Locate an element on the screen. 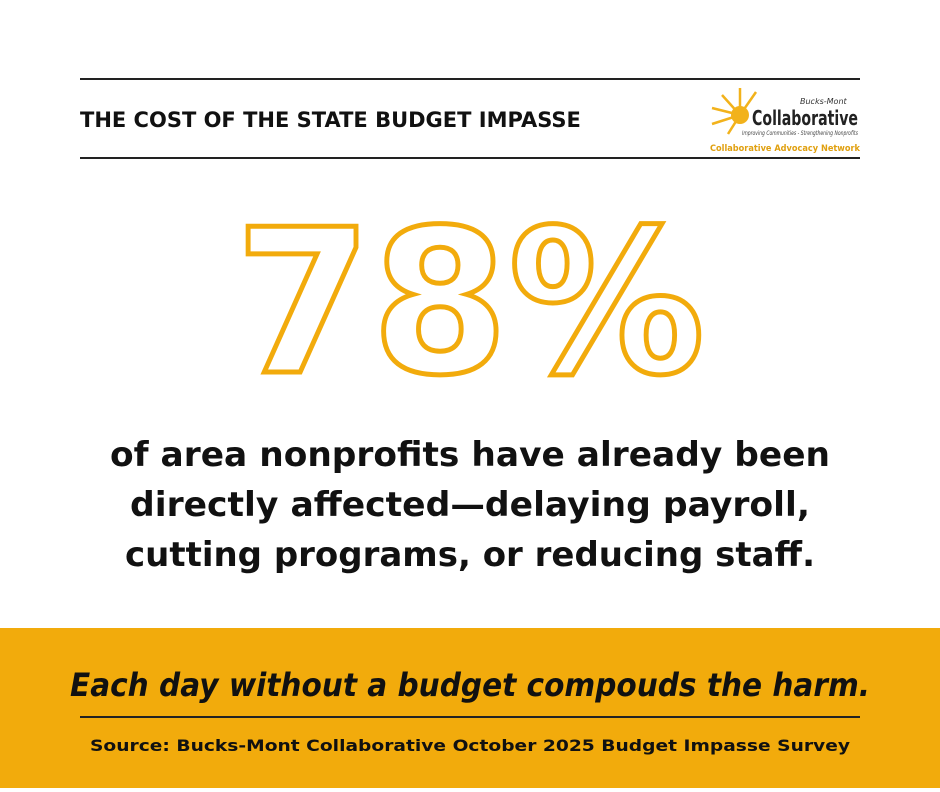  description-line: cutting programs, or reducing staff. is located at coordinates (470, 555).